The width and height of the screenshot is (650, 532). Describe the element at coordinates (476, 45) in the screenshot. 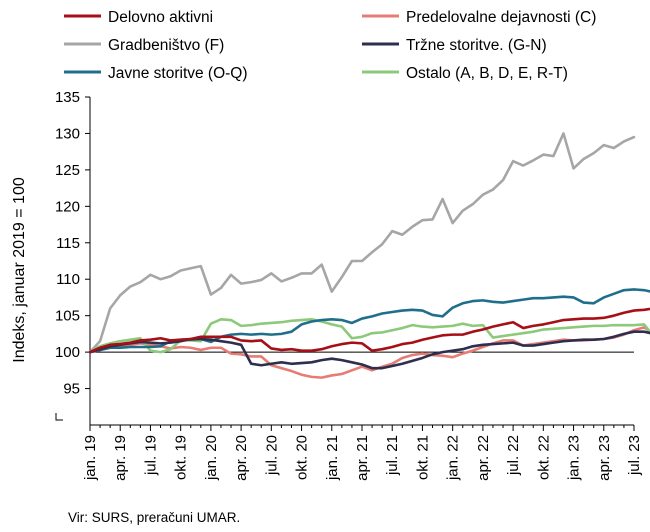

I see `legend-label: Tržne storitve. (G-N)` at that location.